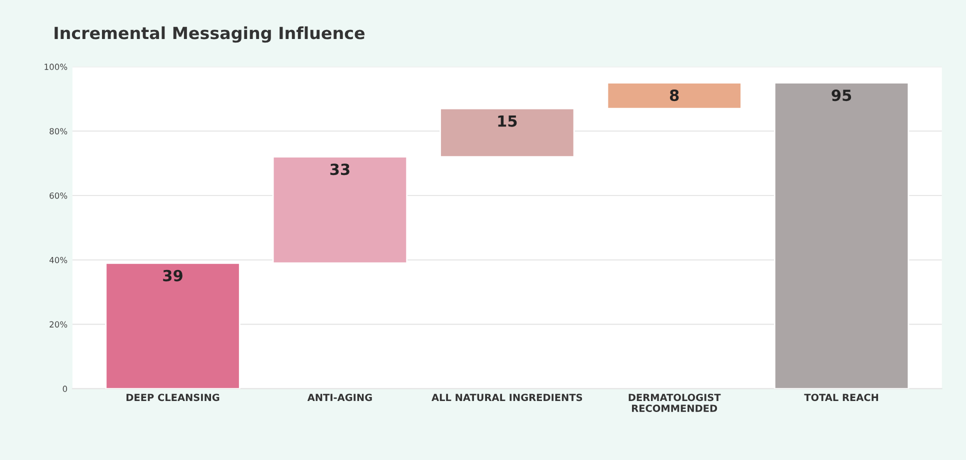  Describe the element at coordinates (59, 324) in the screenshot. I see `y-tick-label: 20%` at that location.